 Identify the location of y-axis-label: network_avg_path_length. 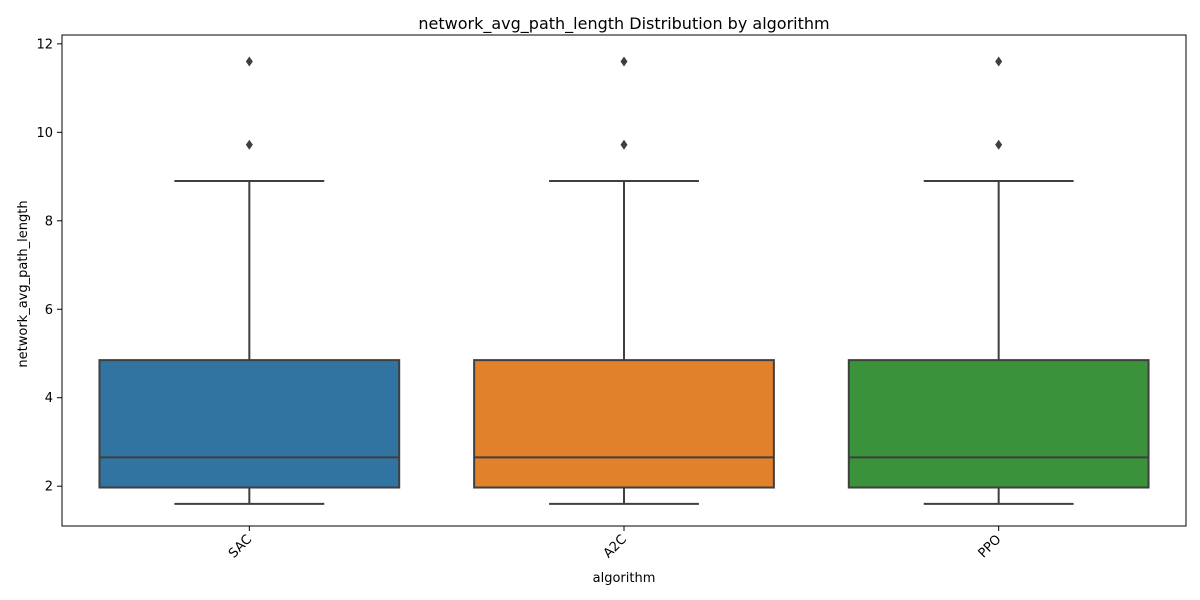
(23, 283).